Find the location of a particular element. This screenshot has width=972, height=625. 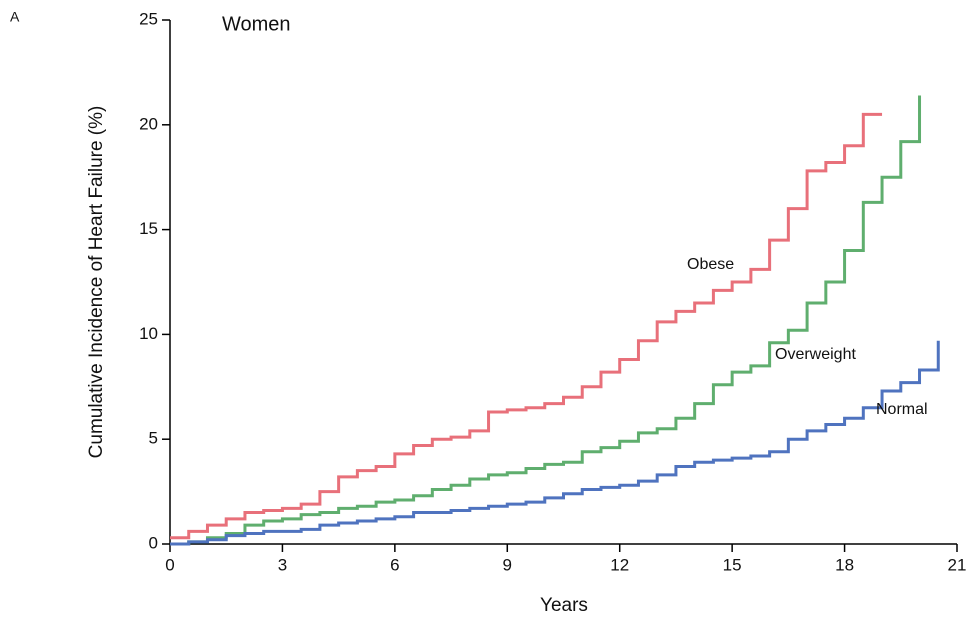

x-tick-label: 6 is located at coordinates (394, 564).